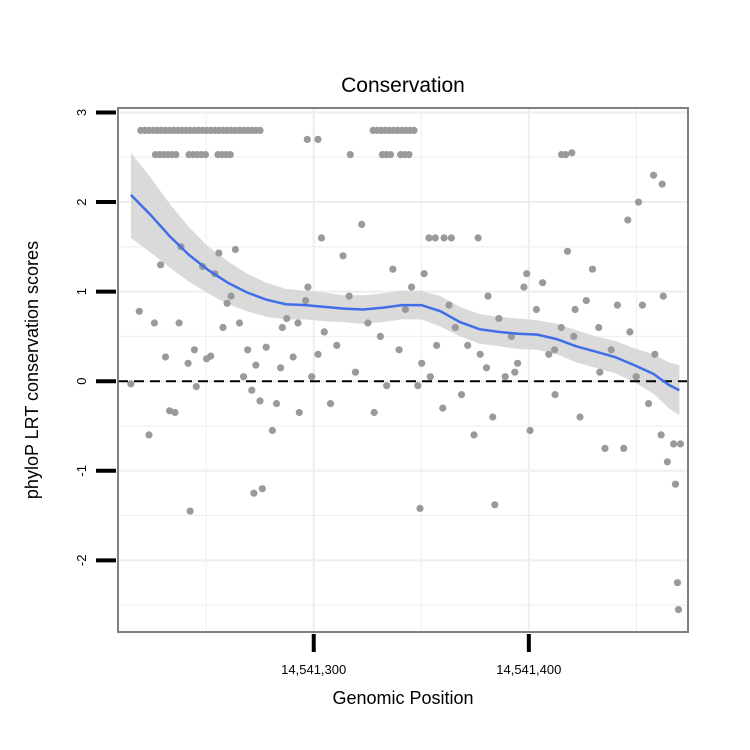 This screenshot has width=750, height=750. What do you see at coordinates (81, 381) in the screenshot?
I see `y-tick-label: 0` at bounding box center [81, 381].